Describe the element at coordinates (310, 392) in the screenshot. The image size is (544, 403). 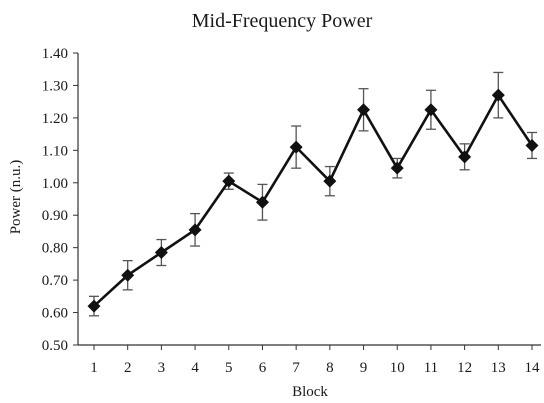
I see `x-axis-label: Block` at that location.